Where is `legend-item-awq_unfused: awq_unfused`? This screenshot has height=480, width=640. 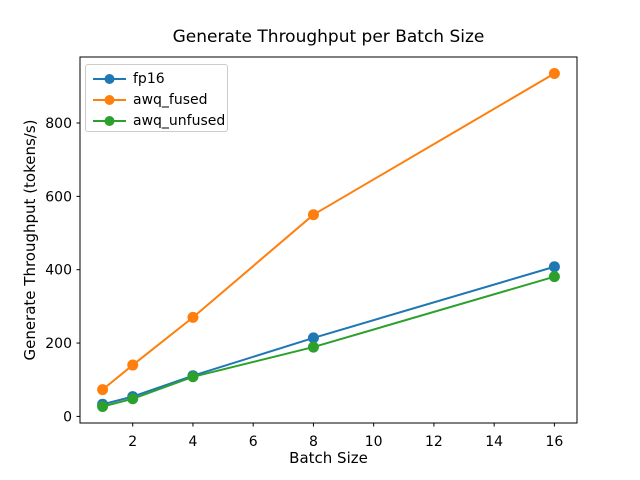
legend-item-awq_unfused: awq_unfused is located at coordinates (156, 120).